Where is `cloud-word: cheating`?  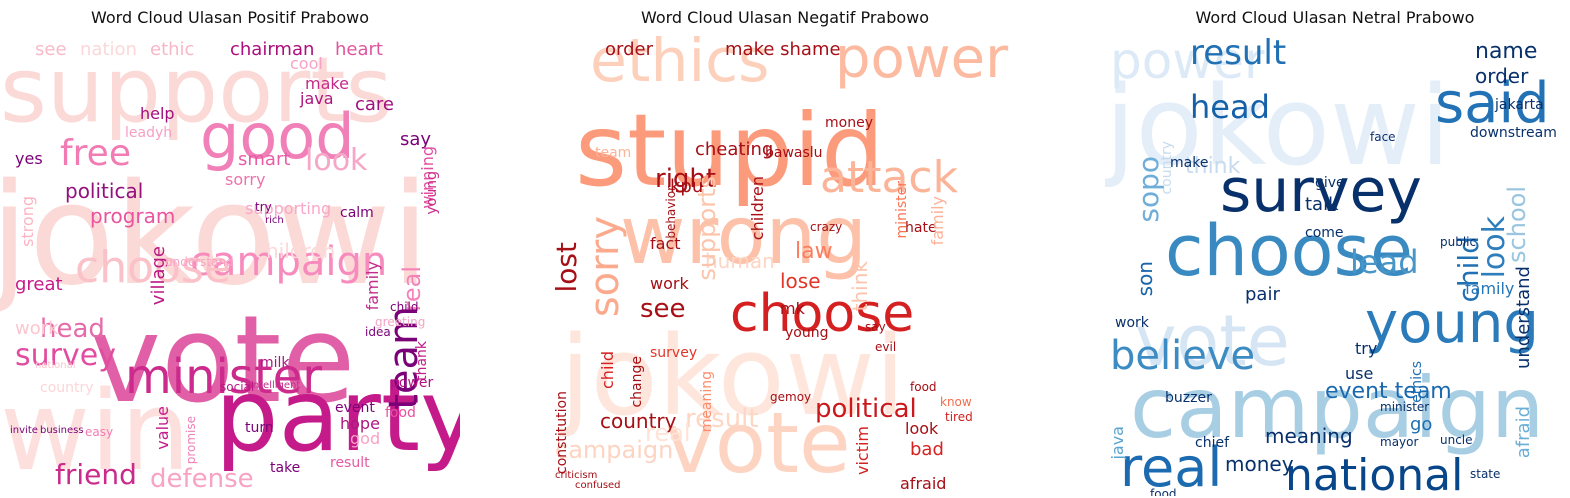 cloud-word: cheating is located at coordinates (734, 149).